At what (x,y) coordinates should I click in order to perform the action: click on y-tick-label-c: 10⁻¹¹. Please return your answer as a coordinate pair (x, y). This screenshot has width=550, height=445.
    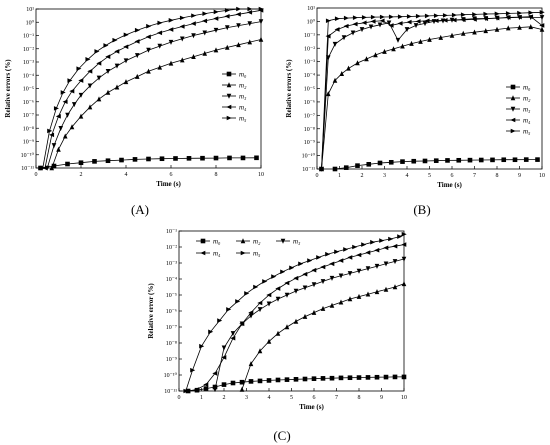
    Looking at the image, I should click on (170, 392).